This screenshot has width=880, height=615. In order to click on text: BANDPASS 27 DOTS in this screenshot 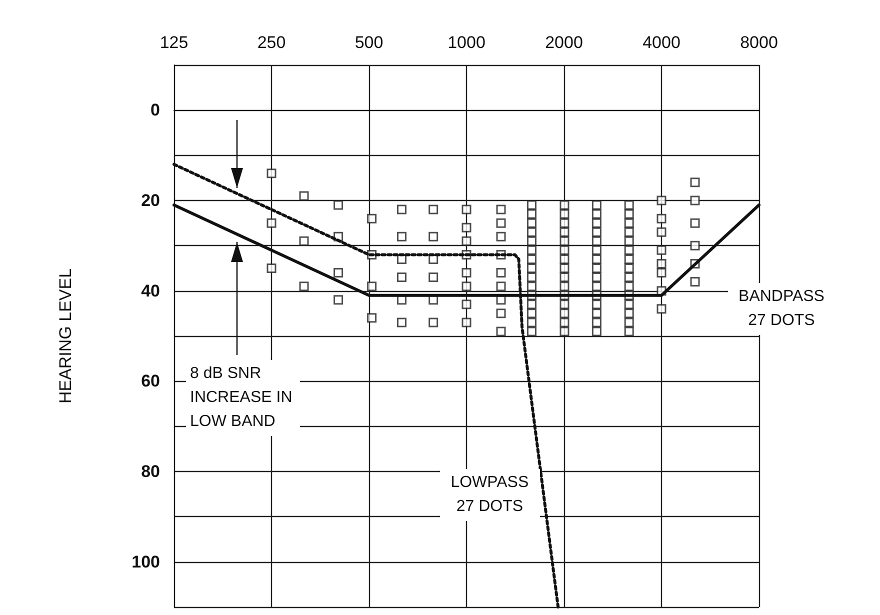, I will do `click(782, 309)`.